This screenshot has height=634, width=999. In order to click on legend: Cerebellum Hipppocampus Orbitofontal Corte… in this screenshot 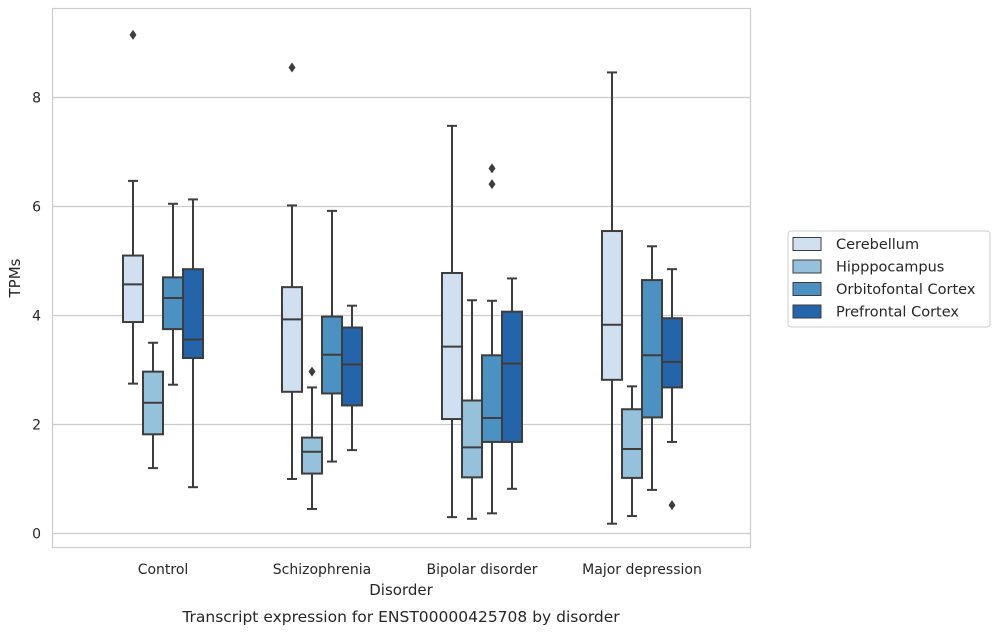, I will do `click(889, 279)`.